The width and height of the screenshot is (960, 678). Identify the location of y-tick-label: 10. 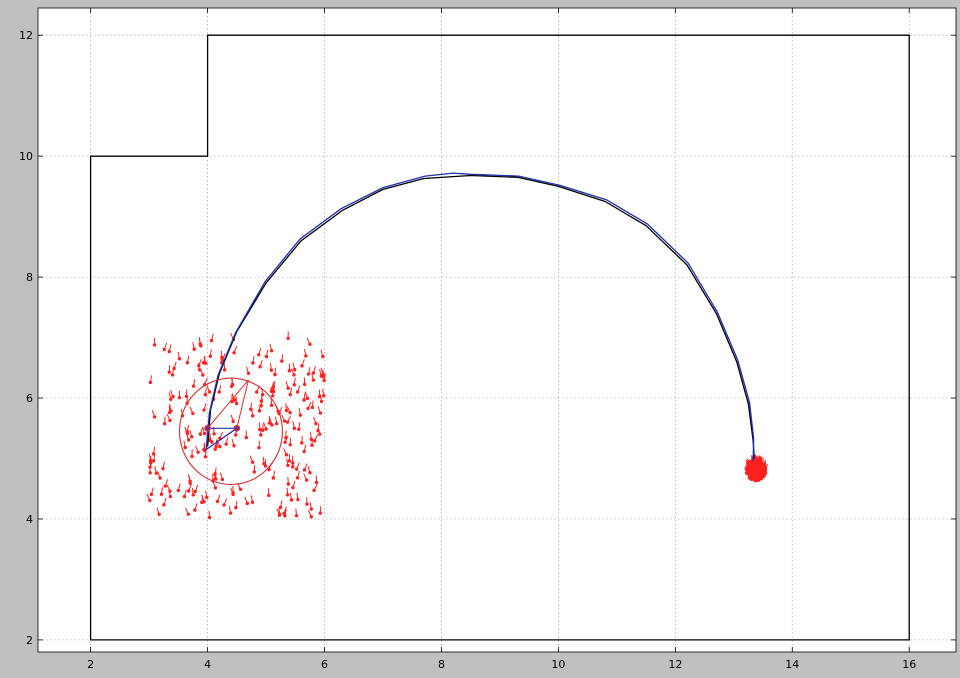
(26, 156).